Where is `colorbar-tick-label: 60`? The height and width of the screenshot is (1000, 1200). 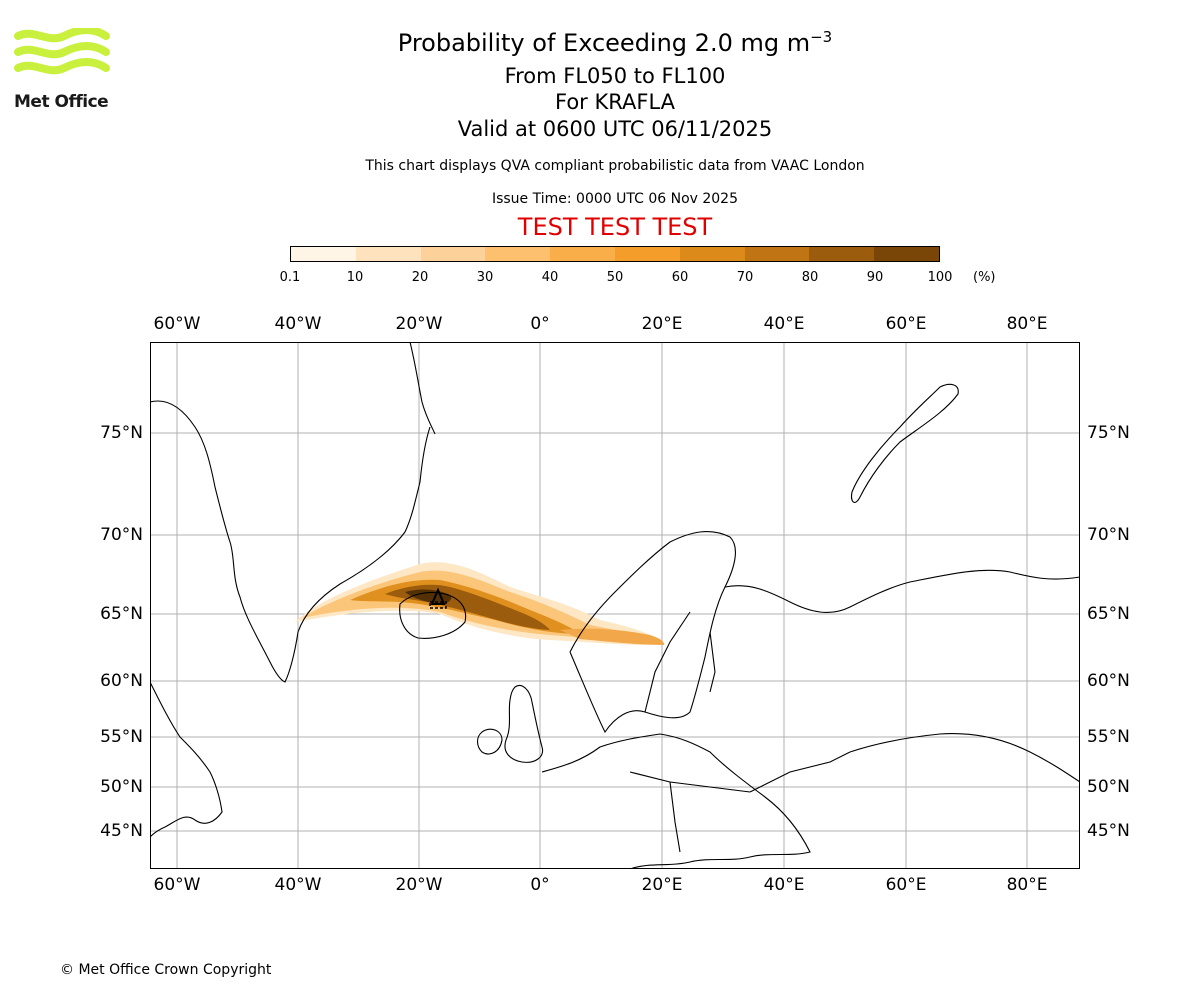 colorbar-tick-label: 60 is located at coordinates (680, 277).